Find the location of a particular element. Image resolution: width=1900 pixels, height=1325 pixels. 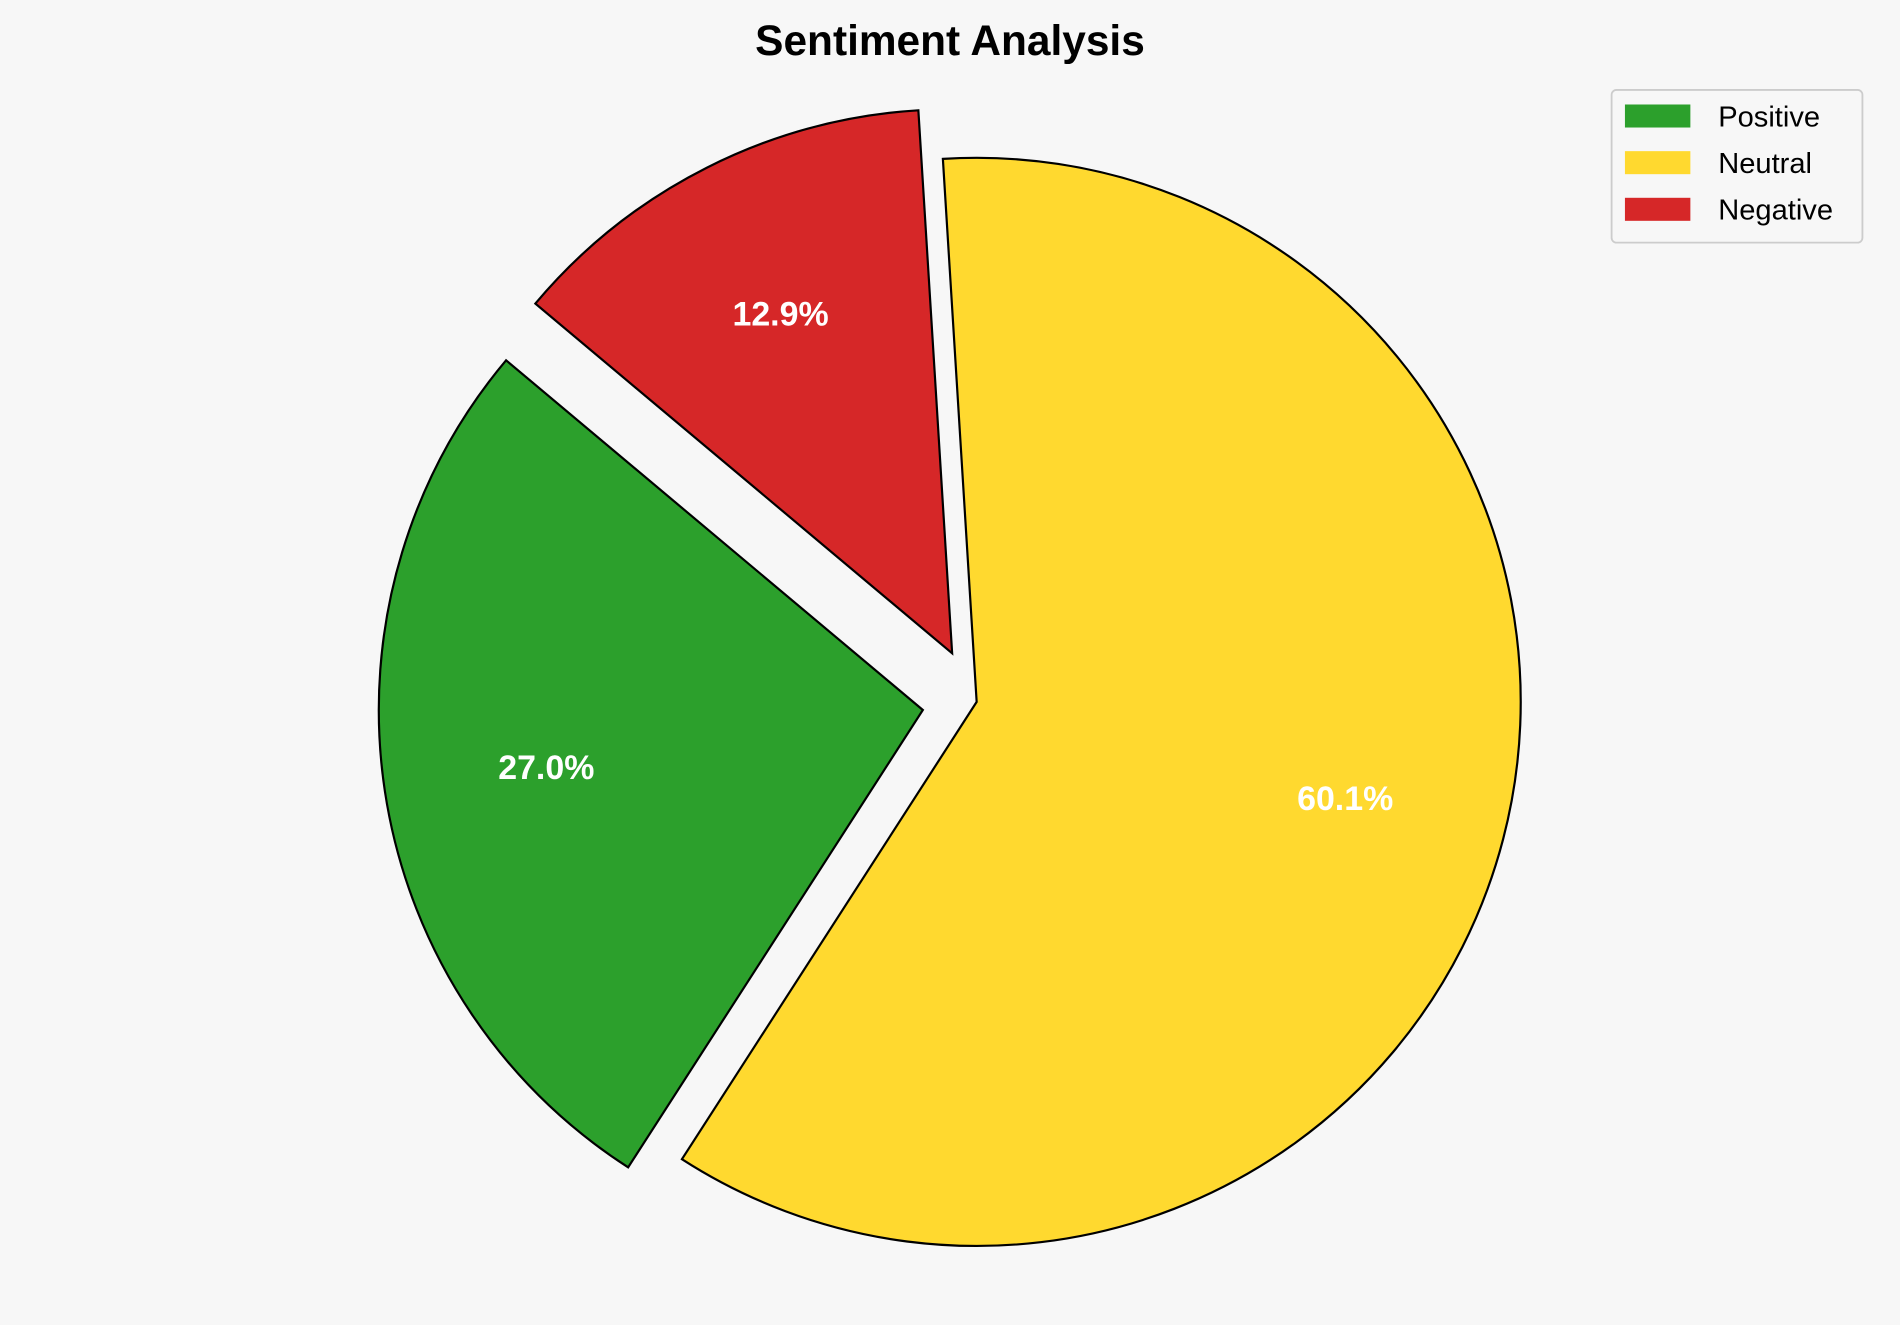

data-label-negative: 12.9% is located at coordinates (780, 314).